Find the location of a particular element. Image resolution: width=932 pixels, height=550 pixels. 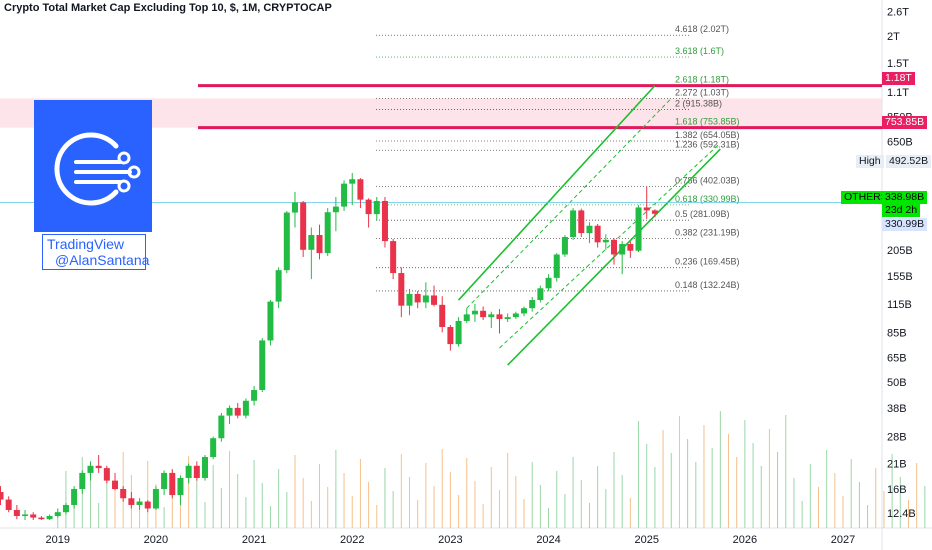

fib-level-4-618-label: 4.618 (2.02T) is located at coordinates (702, 29).